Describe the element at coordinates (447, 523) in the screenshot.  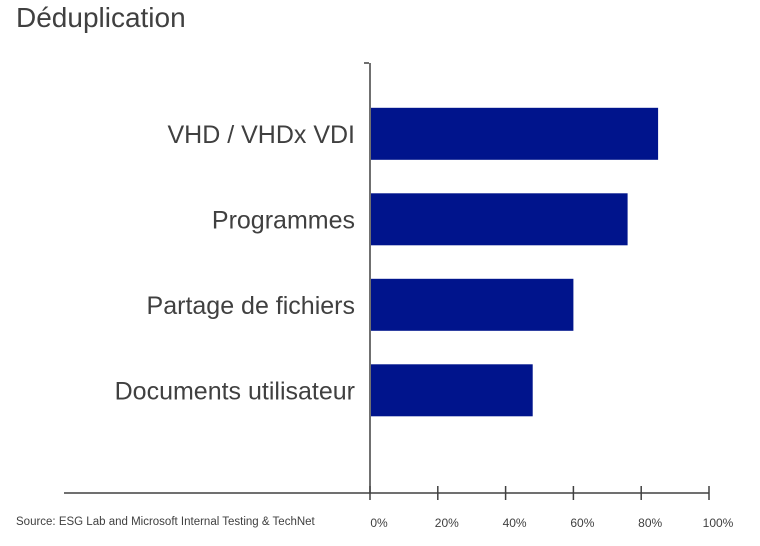
I see `x-tick-label-1: 20%` at that location.